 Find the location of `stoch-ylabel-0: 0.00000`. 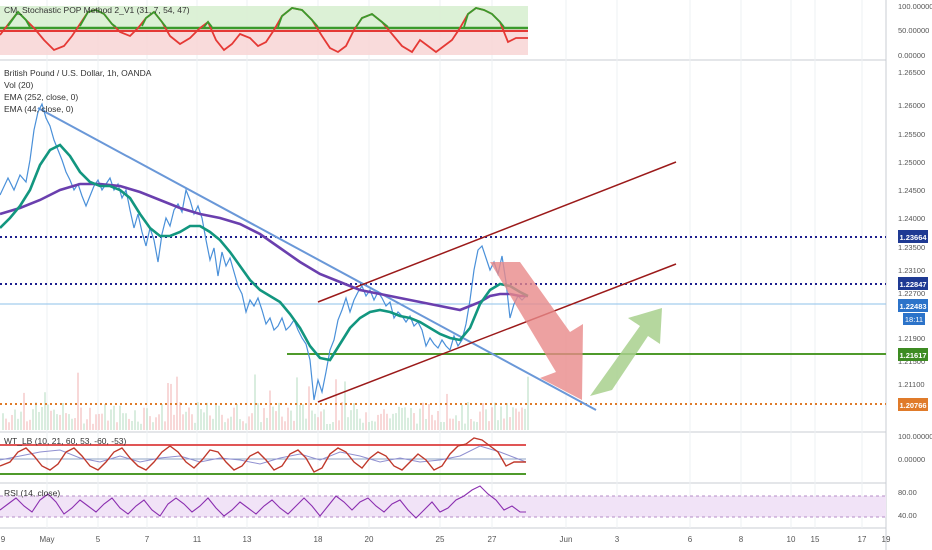

stoch-ylabel-0: 0.00000 is located at coordinates (911, 55).